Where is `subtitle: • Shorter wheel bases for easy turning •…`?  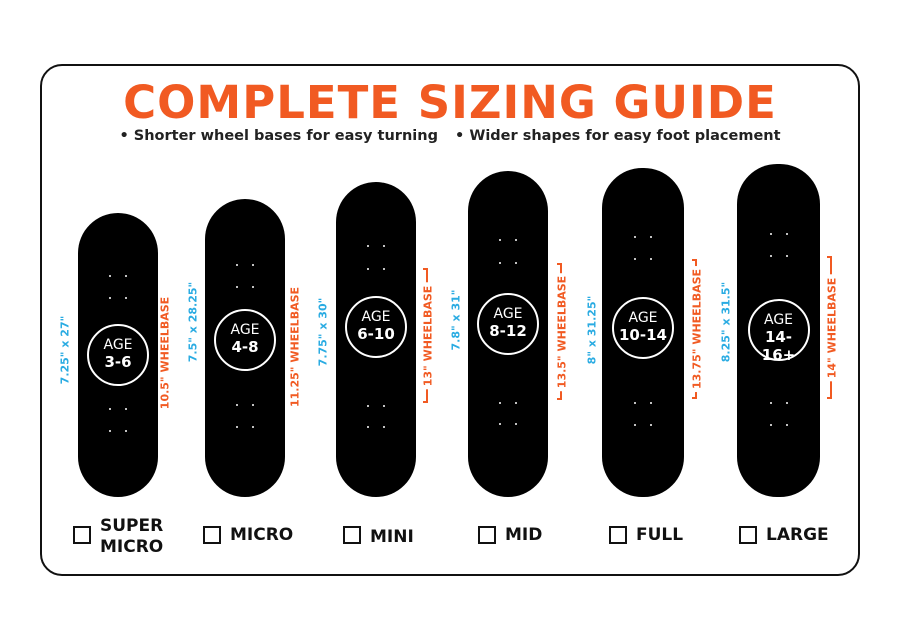 subtitle: • Shorter wheel bases for easy turning •… is located at coordinates (450, 136).